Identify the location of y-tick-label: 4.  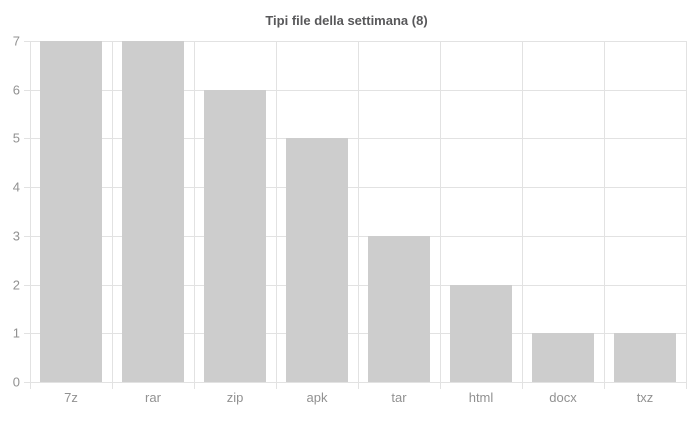
(16, 187).